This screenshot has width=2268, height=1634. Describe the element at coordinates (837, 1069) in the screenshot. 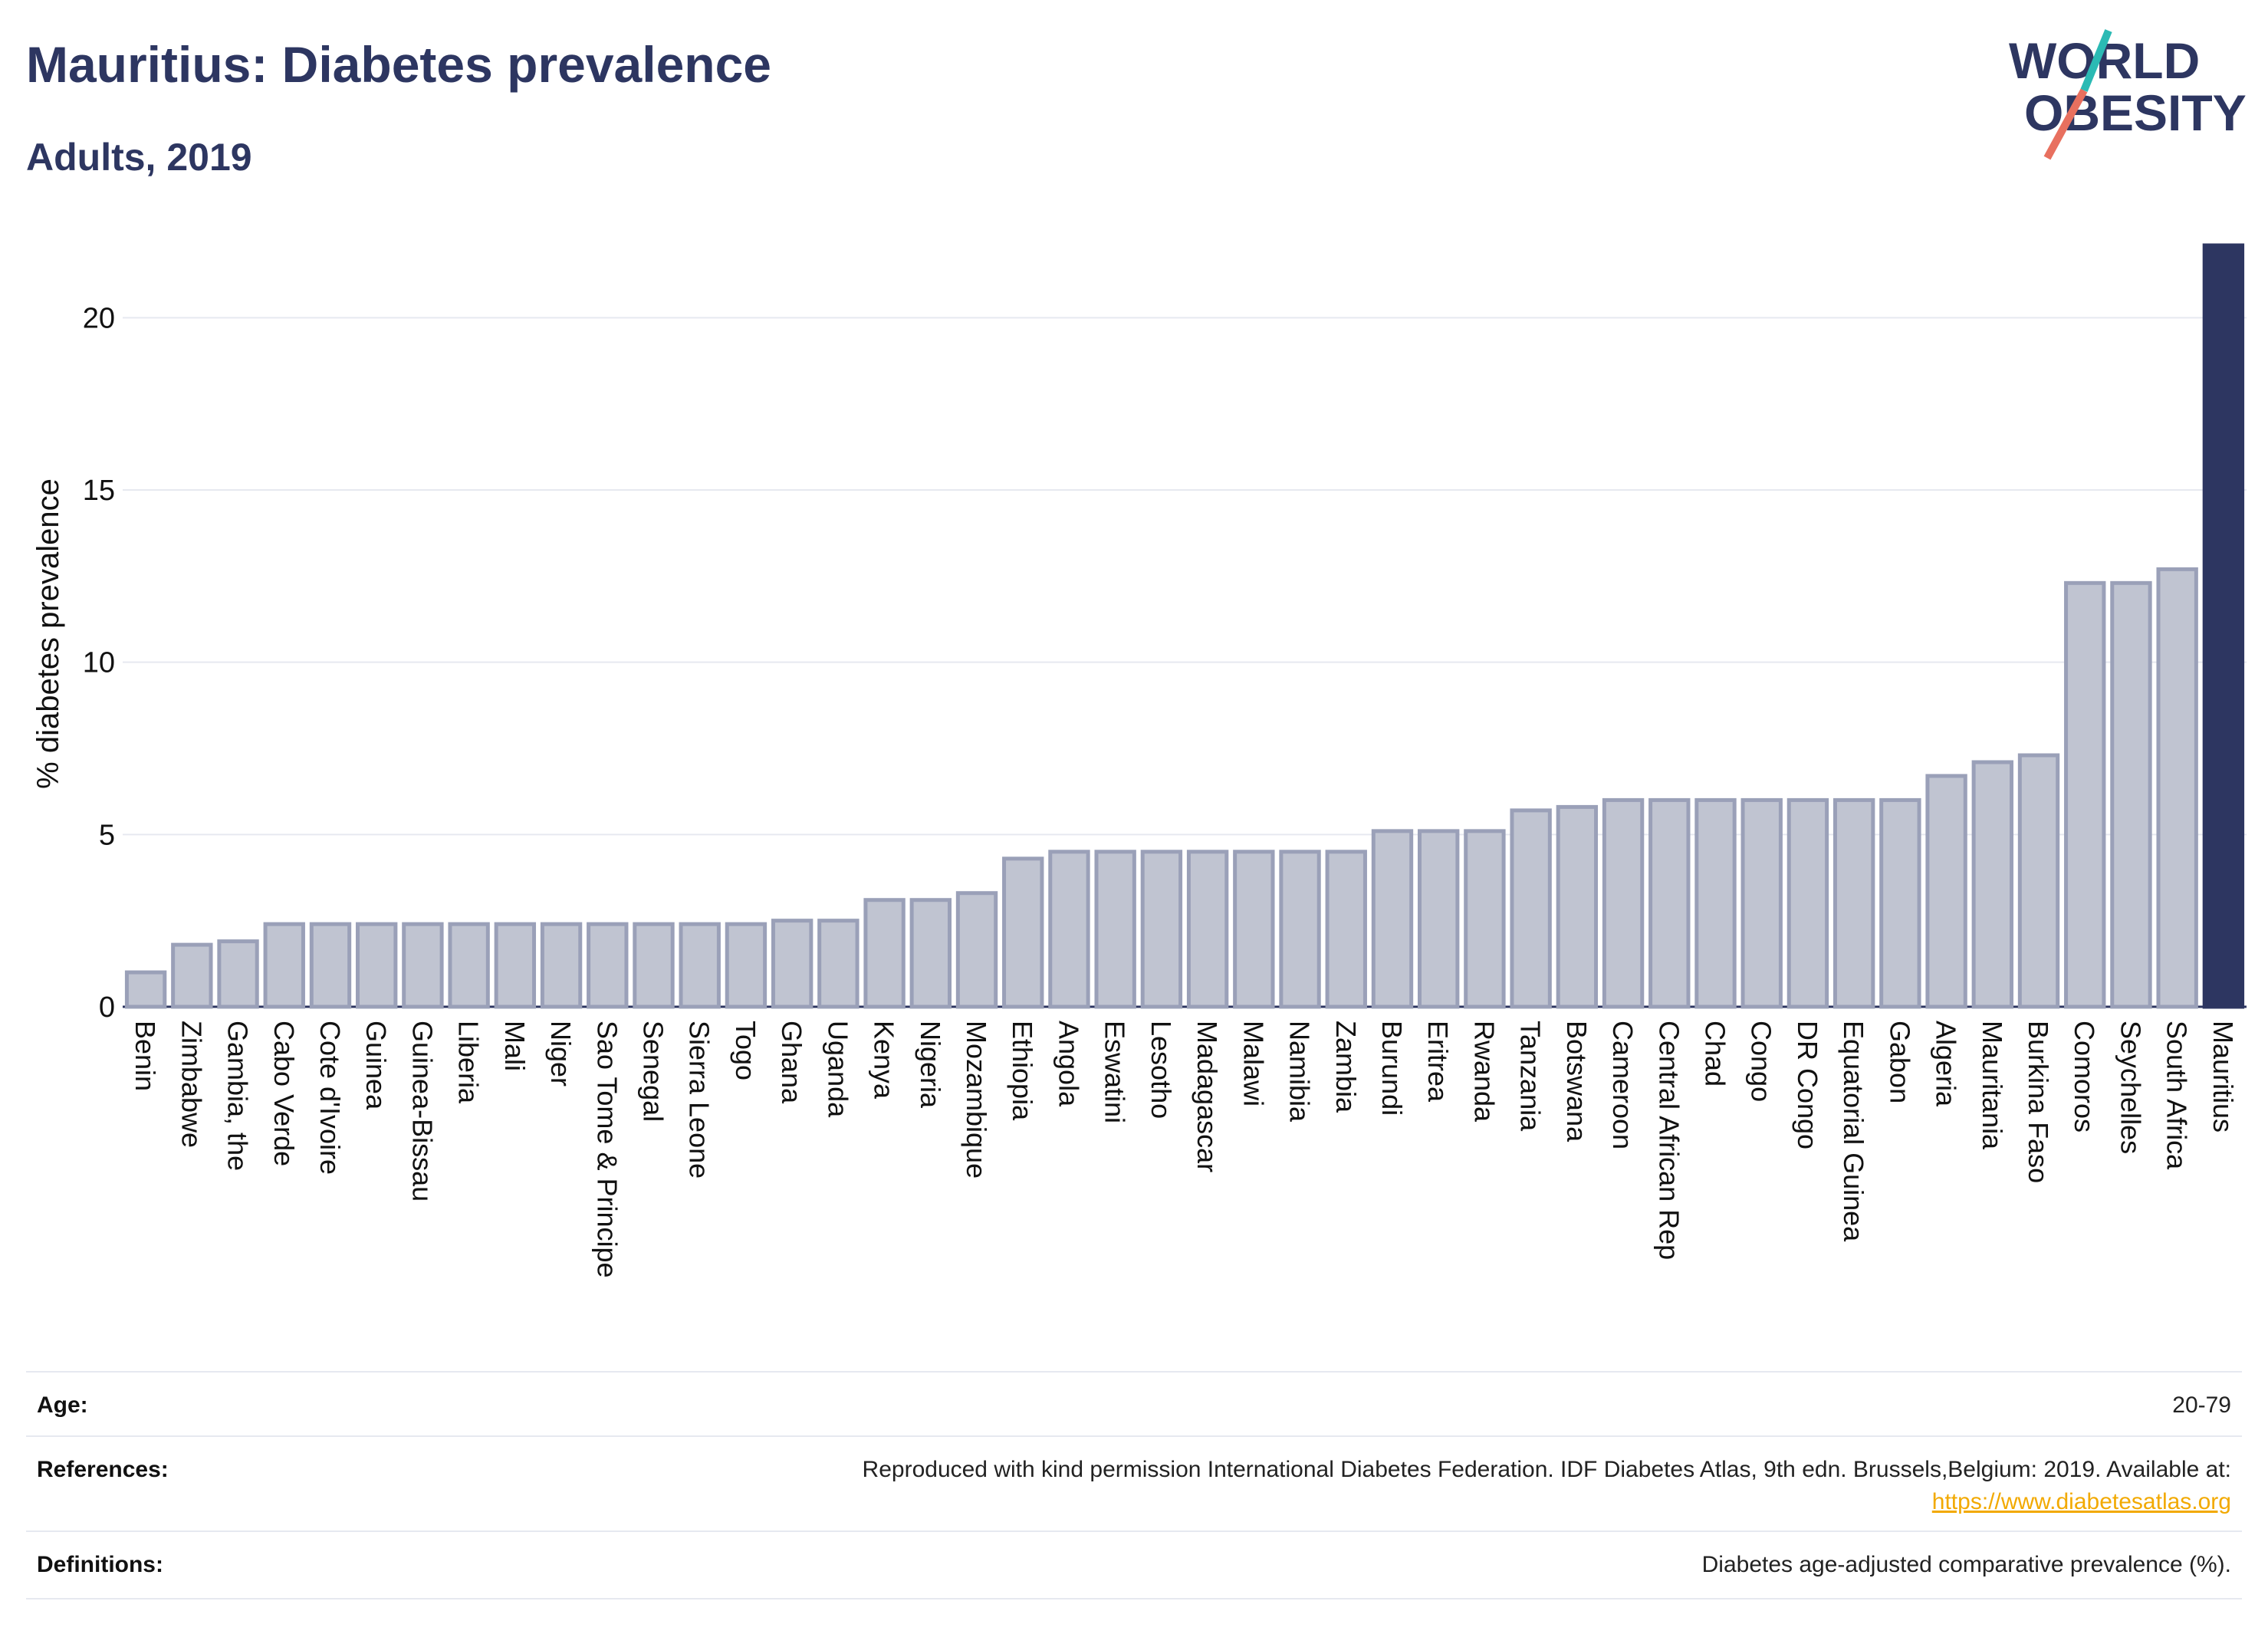

I see `x-tick-label: Uganda` at that location.